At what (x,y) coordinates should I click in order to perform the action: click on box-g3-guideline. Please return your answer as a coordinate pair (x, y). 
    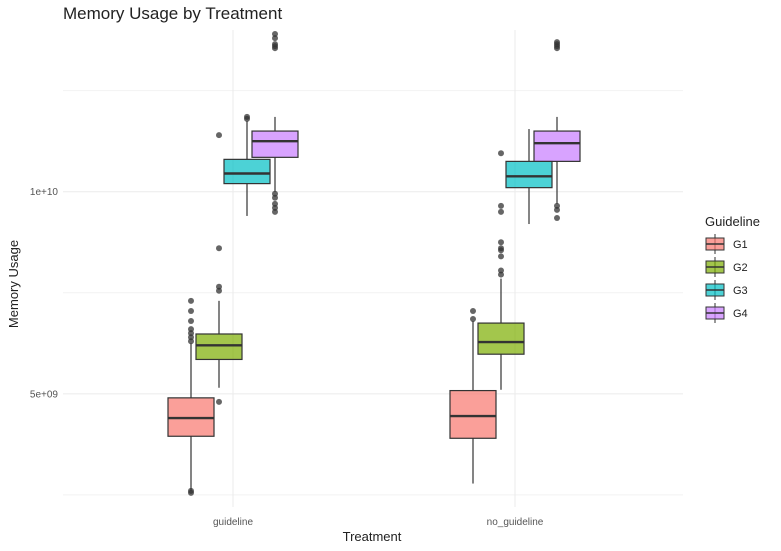
    Looking at the image, I should click on (247, 164).